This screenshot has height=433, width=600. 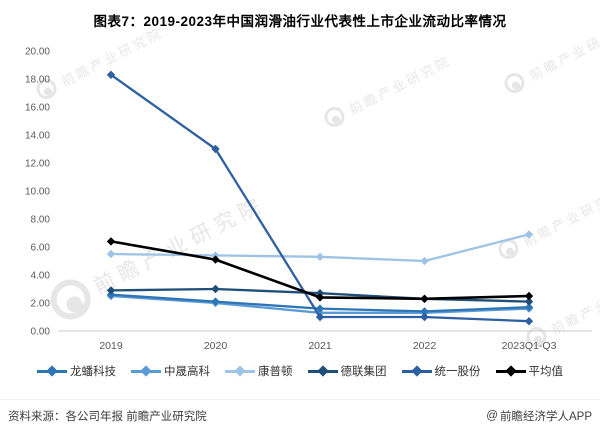 What do you see at coordinates (492, 415) in the screenshot?
I see `at-icon: @` at bounding box center [492, 415].